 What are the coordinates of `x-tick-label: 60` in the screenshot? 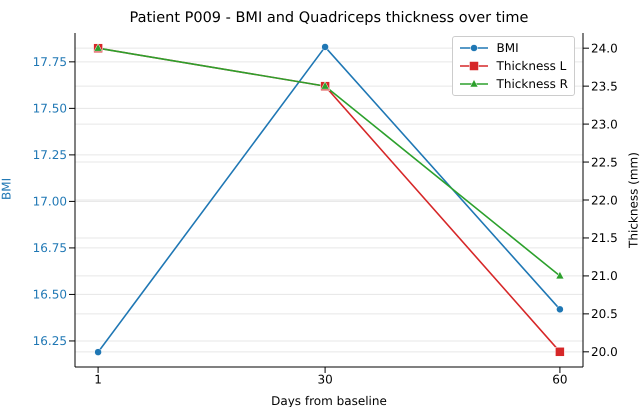 It's located at (560, 379).